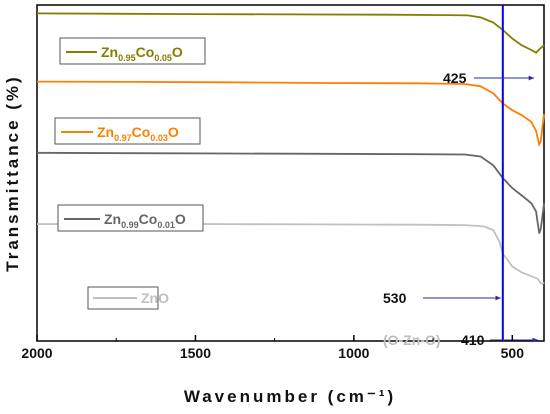 The width and height of the screenshot is (550, 414). I want to click on x-tick-marks, so click(275, 338).